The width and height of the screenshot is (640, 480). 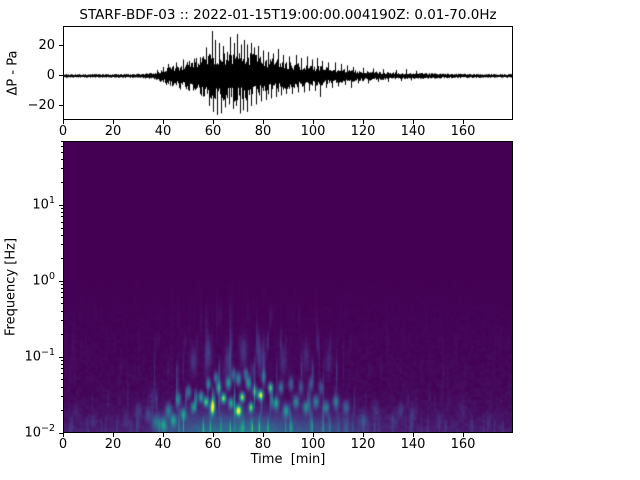 I want to click on y-tick-label: −20, so click(x=41, y=105).